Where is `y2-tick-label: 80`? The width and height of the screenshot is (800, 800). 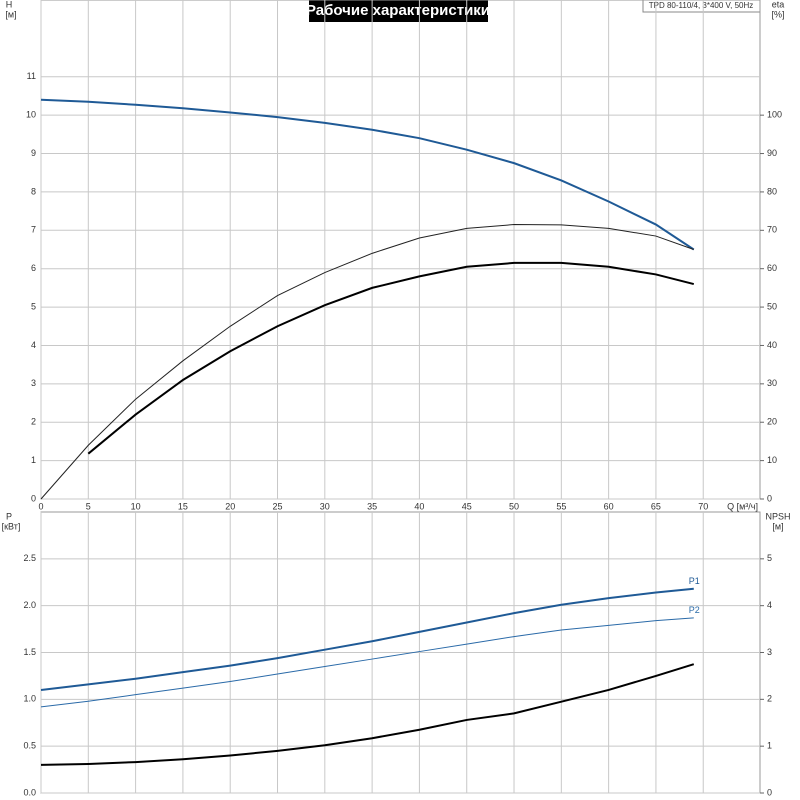
y2-tick-label: 80 is located at coordinates (772, 191).